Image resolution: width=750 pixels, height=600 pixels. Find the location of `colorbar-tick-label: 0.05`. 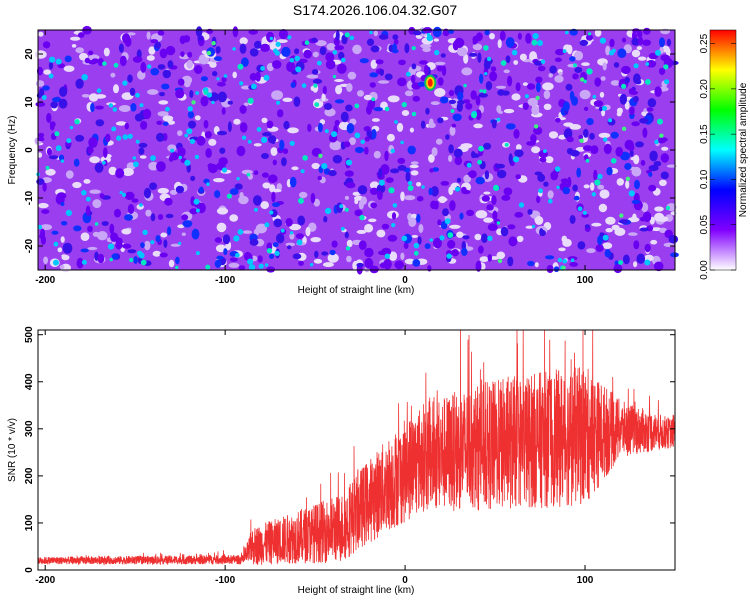

colorbar-tick-label: 0.05 is located at coordinates (704, 225).